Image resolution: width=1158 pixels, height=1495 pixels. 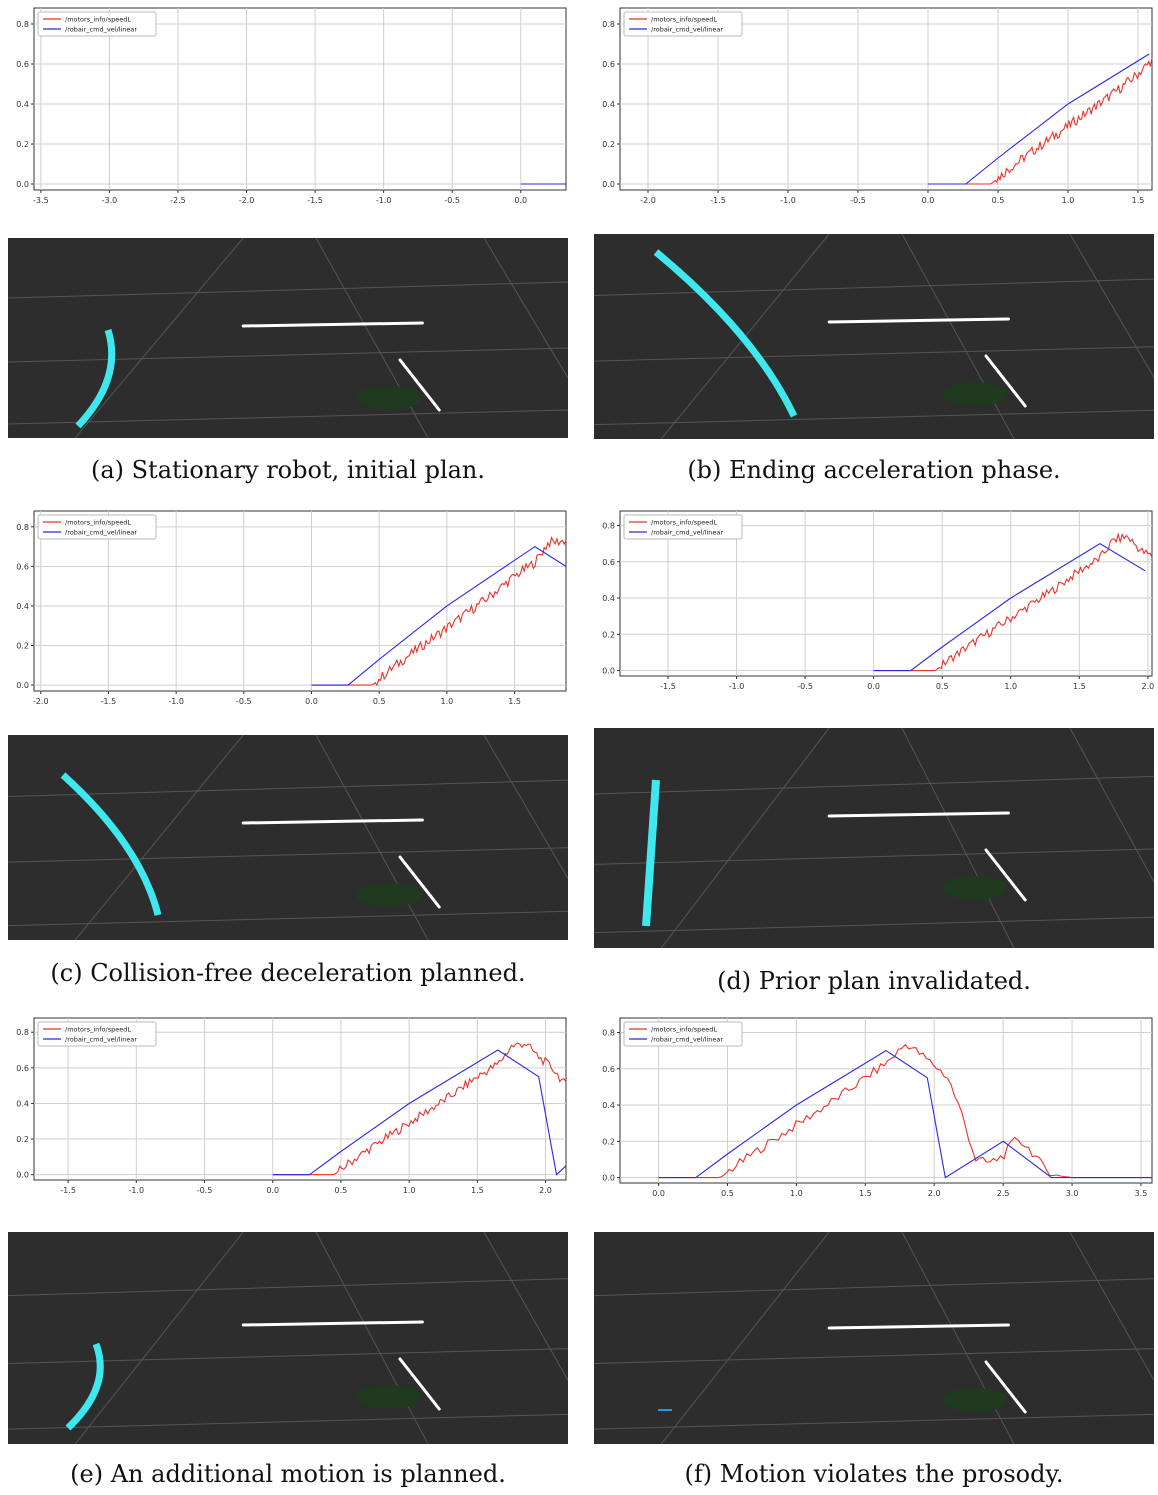 I want to click on scene-c, so click(x=288, y=837).